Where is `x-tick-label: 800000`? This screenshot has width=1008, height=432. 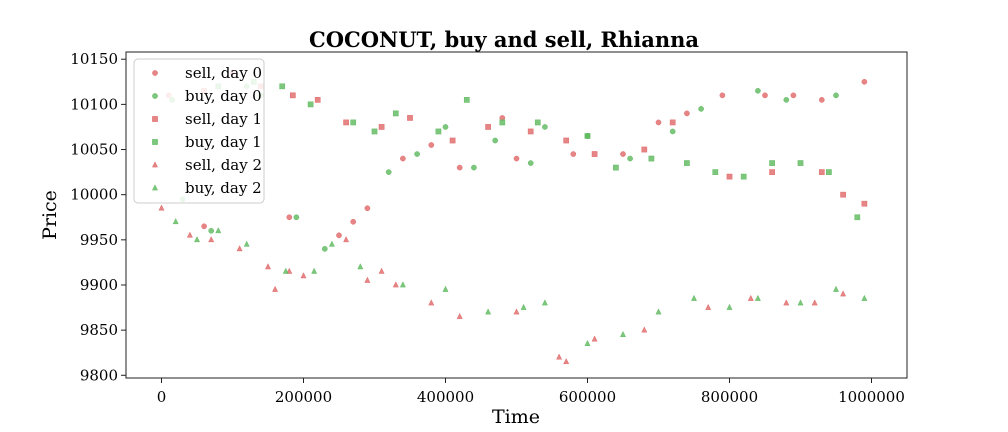
x-tick-label: 800000 is located at coordinates (729, 397).